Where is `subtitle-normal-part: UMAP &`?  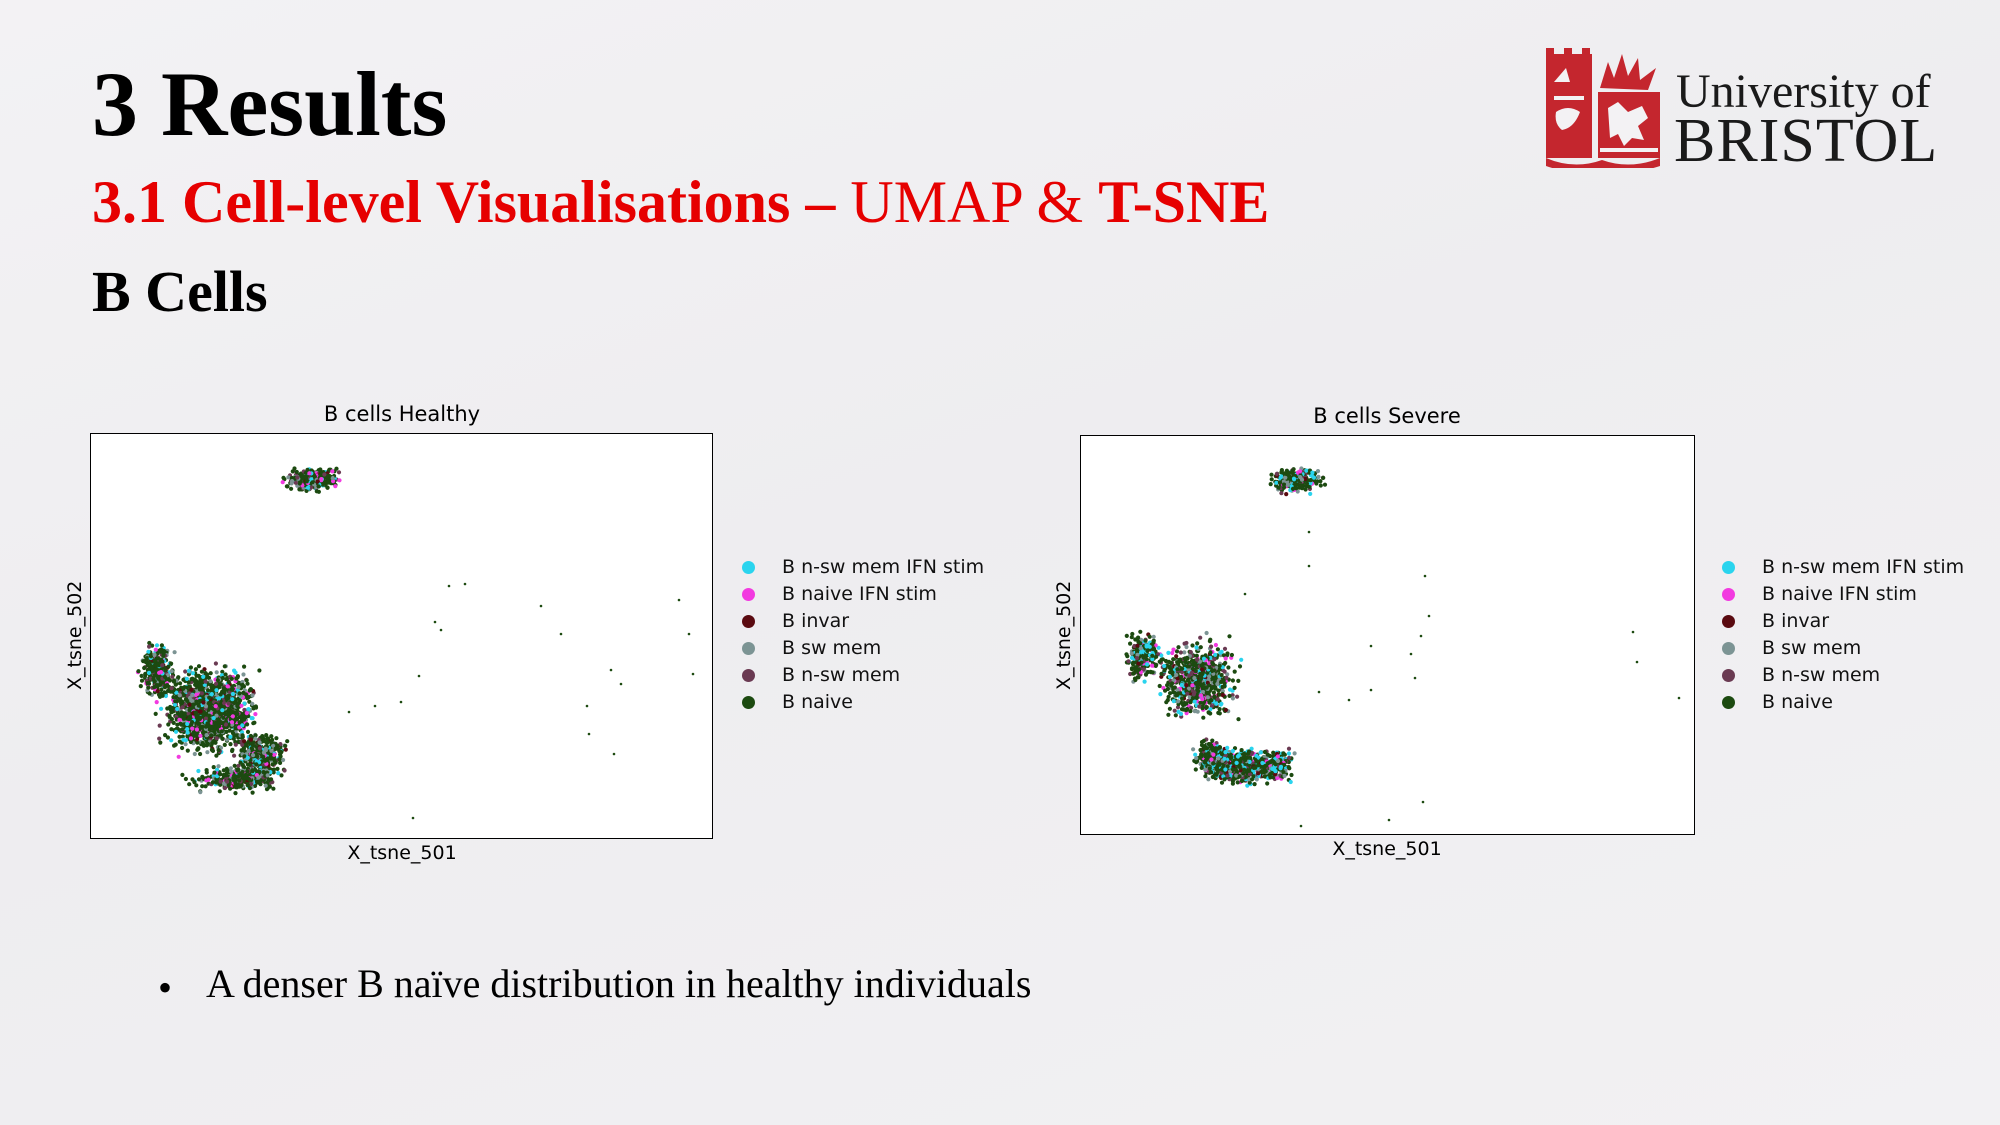
subtitle-normal-part: UMAP & is located at coordinates (967, 202).